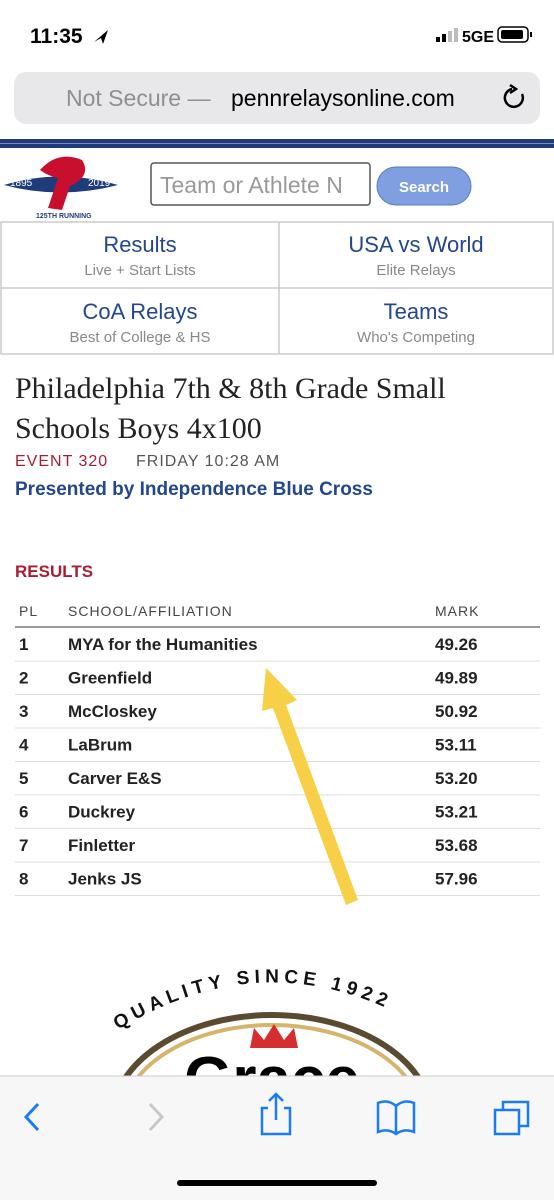 The width and height of the screenshot is (554, 1200). Describe the element at coordinates (456, 745) in the screenshot. I see `mark: 53.11` at that location.